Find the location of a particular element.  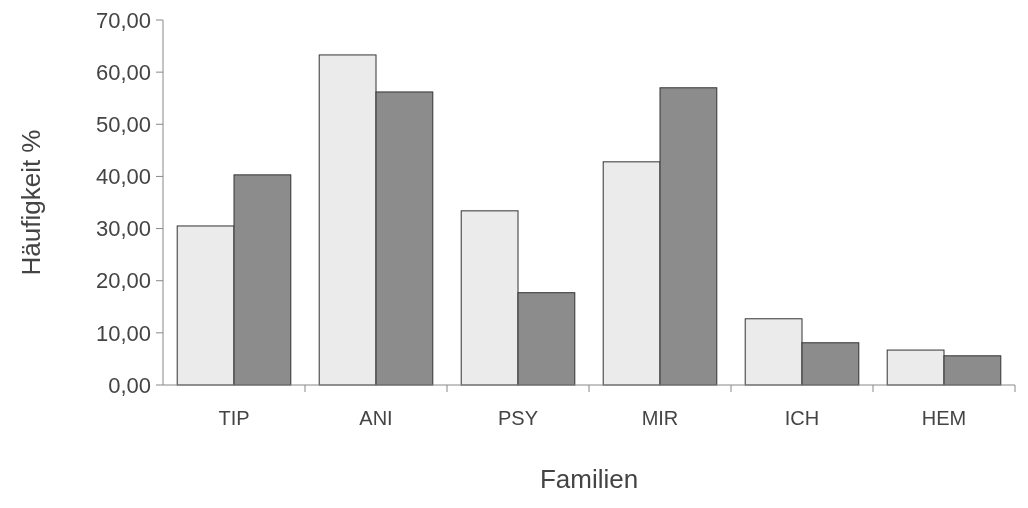

x-tick-label: HEM is located at coordinates (944, 418).